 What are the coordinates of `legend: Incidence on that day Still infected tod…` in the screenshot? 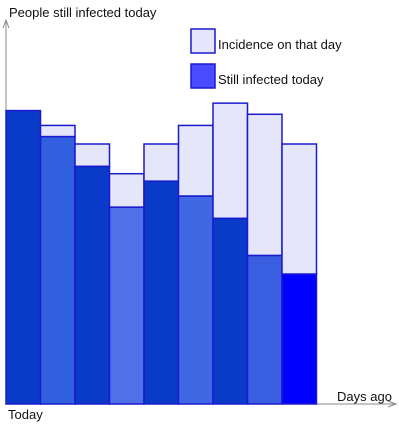 It's located at (266, 58).